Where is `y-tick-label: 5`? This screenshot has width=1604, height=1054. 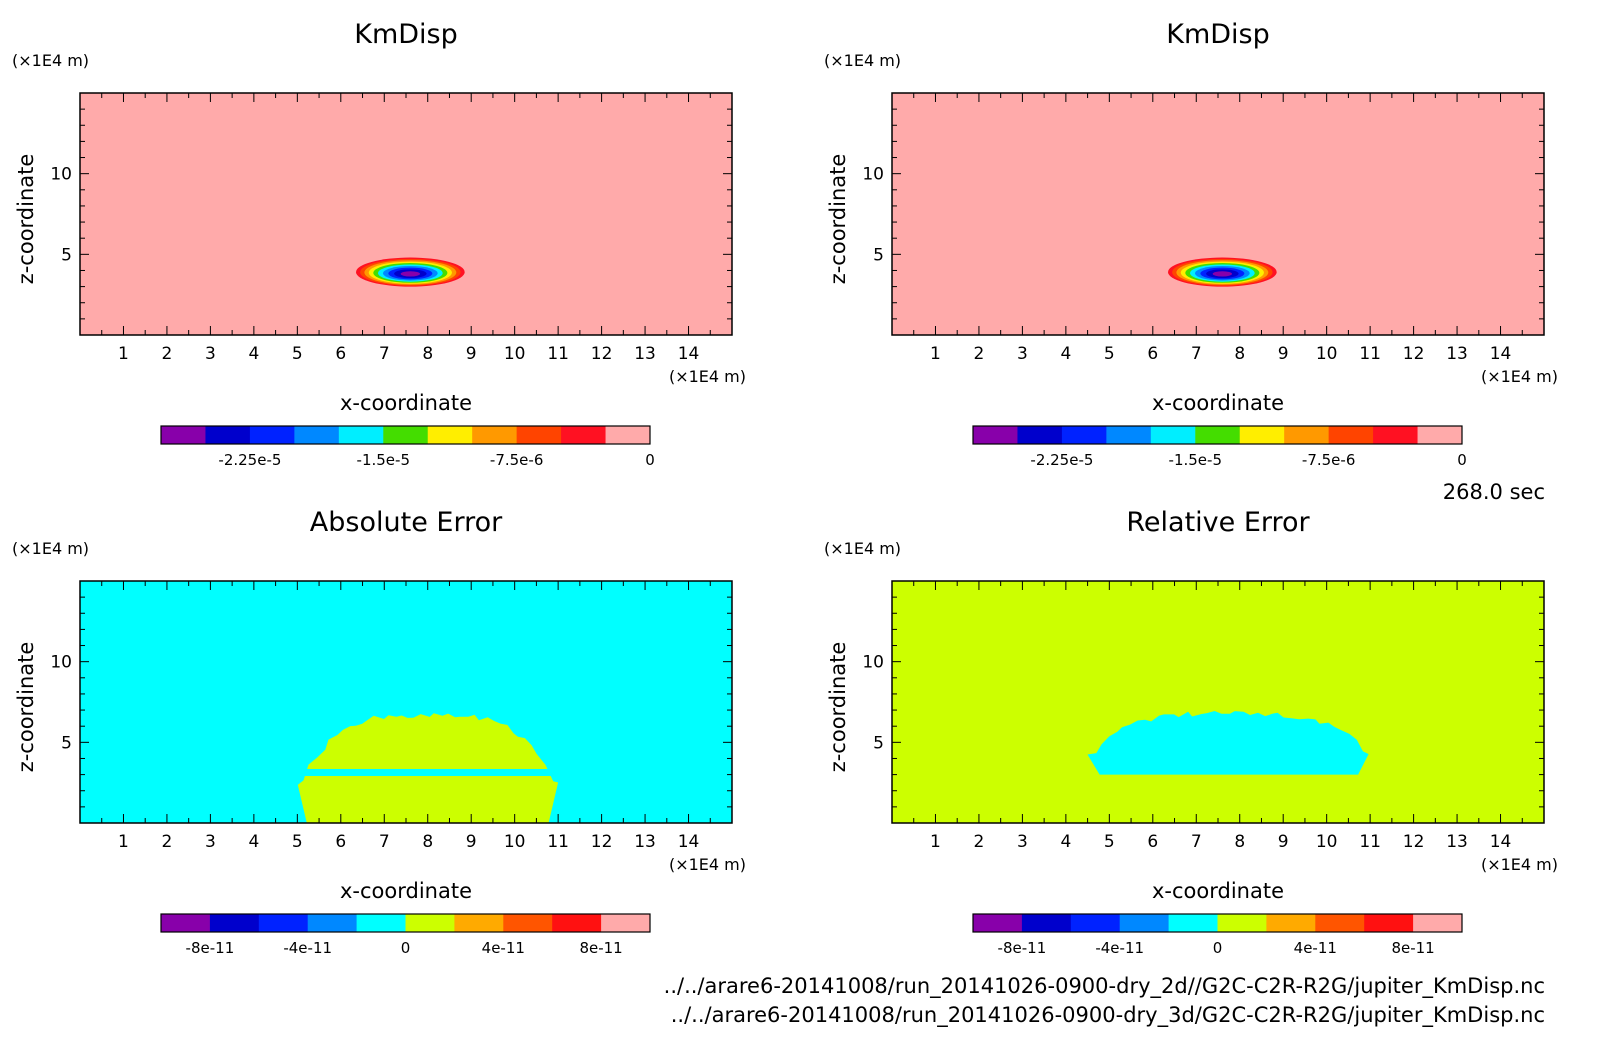
y-tick-label: 5 is located at coordinates (878, 743).